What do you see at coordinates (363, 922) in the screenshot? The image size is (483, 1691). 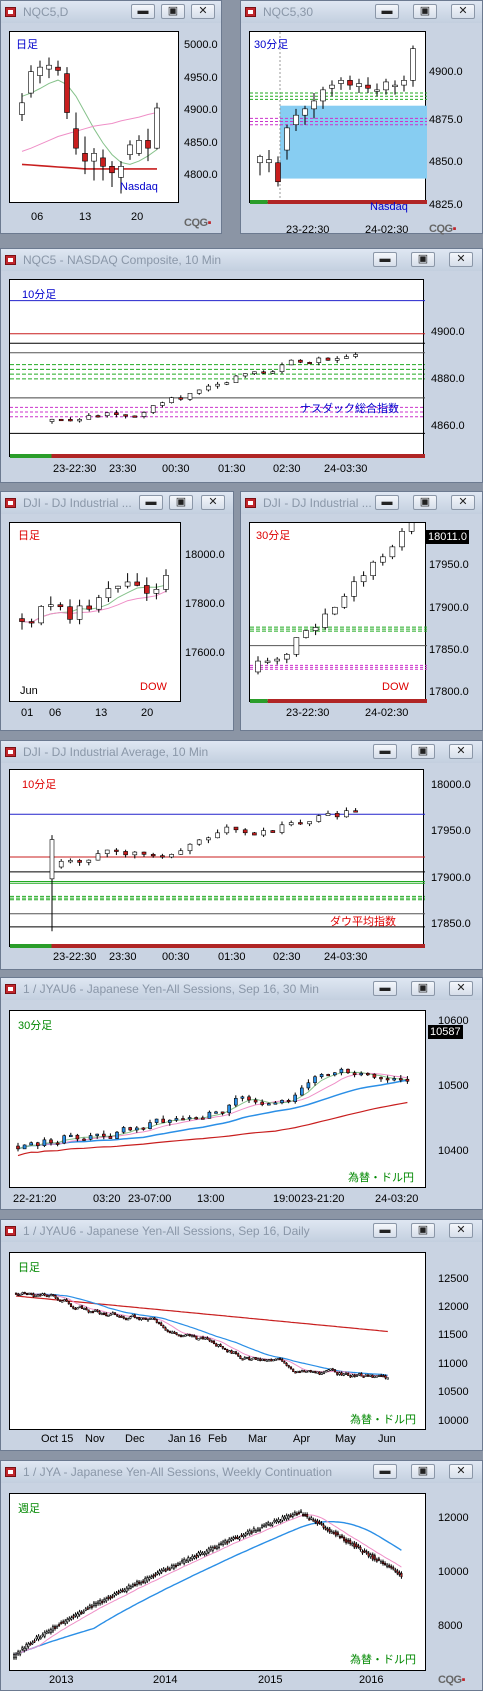 I see `index-label: ダウ平均指数` at bounding box center [363, 922].